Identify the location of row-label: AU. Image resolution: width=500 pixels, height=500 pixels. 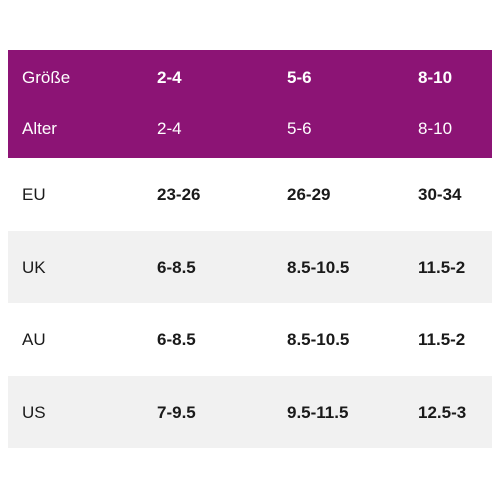
(34, 339).